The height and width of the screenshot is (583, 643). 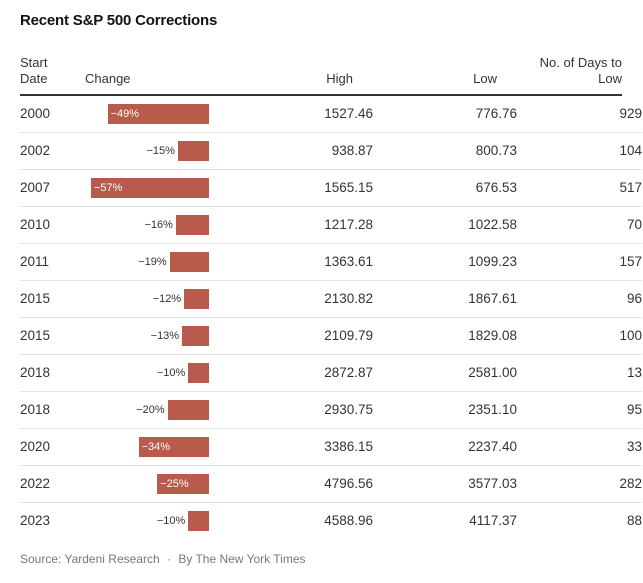 What do you see at coordinates (496, 113) in the screenshot?
I see `low-cell: 776.76` at bounding box center [496, 113].